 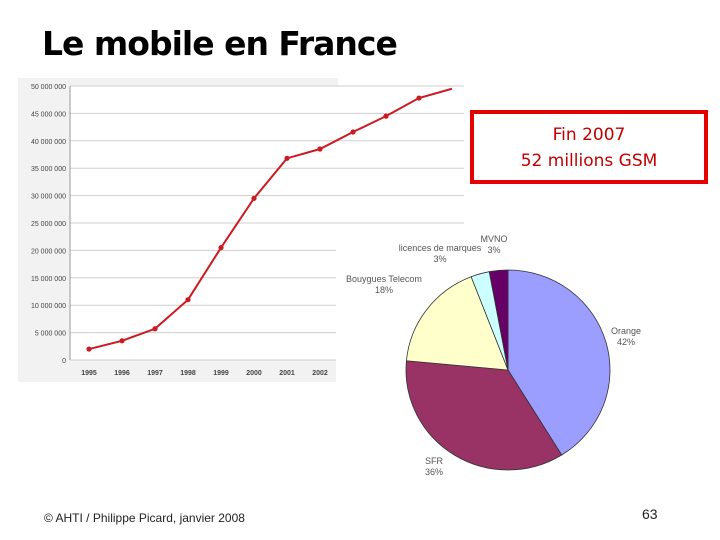 I want to click on pie-slice-sfr, so click(x=484, y=415).